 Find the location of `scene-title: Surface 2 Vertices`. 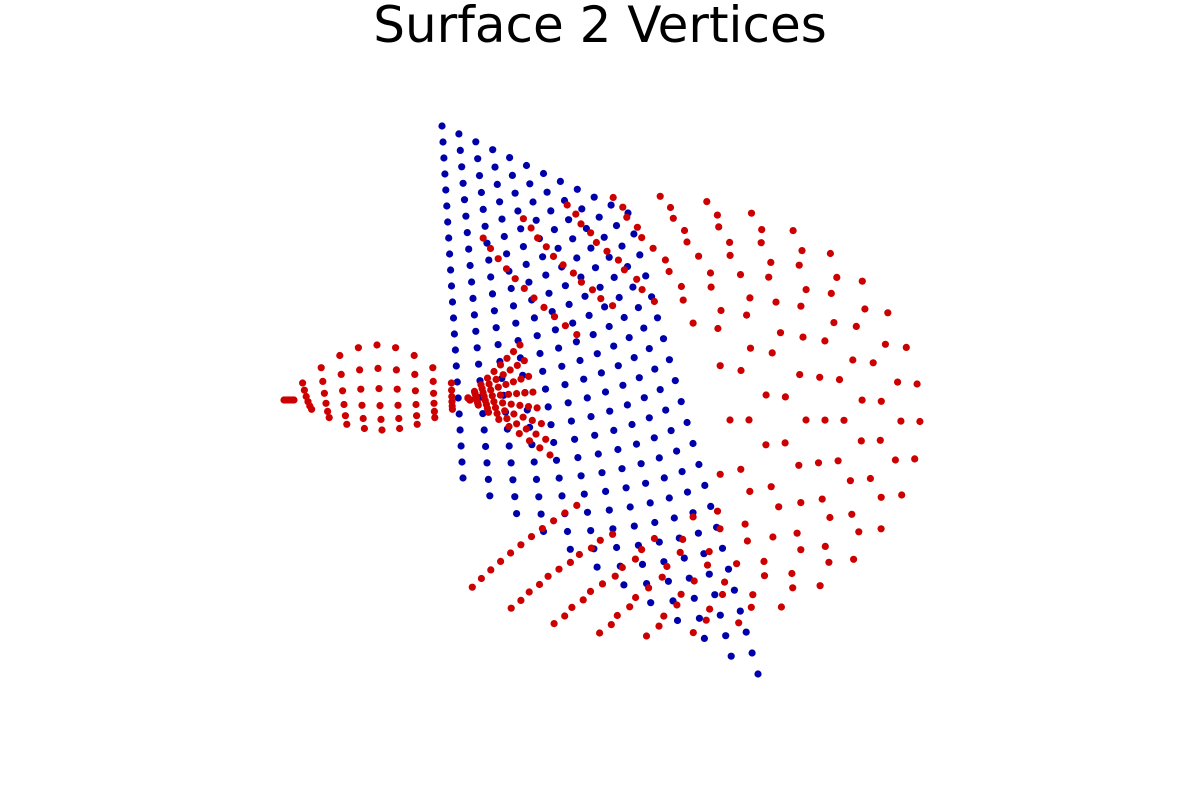

scene-title: Surface 2 Vertices is located at coordinates (600, 27).